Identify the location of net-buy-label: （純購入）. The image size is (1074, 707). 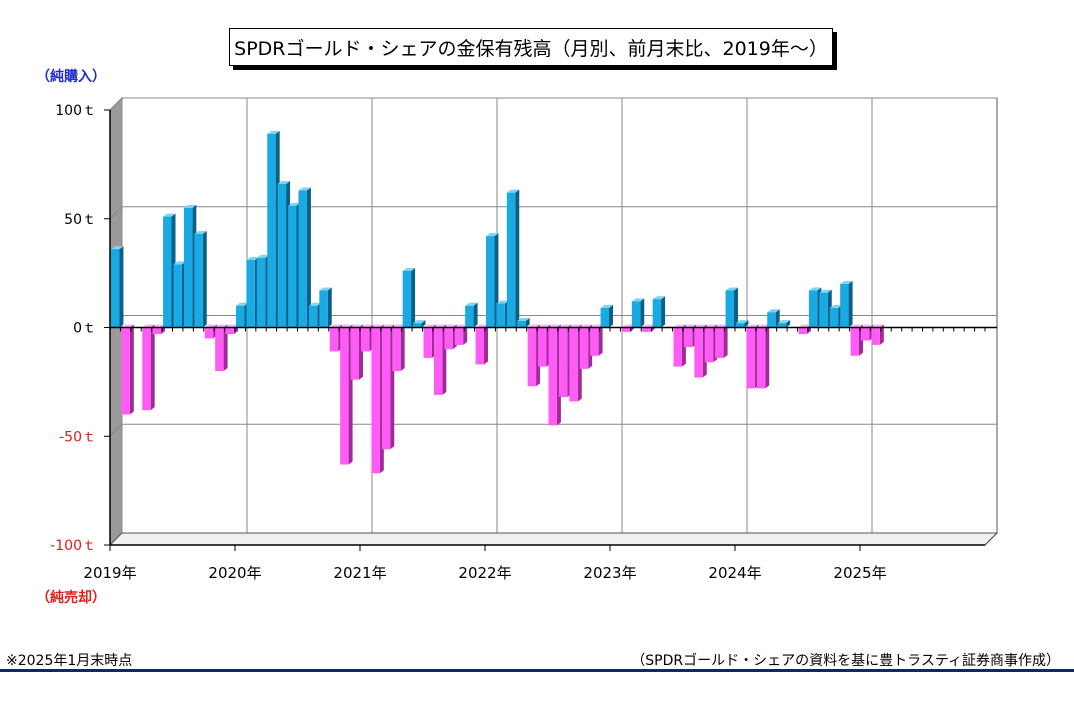
(71, 77).